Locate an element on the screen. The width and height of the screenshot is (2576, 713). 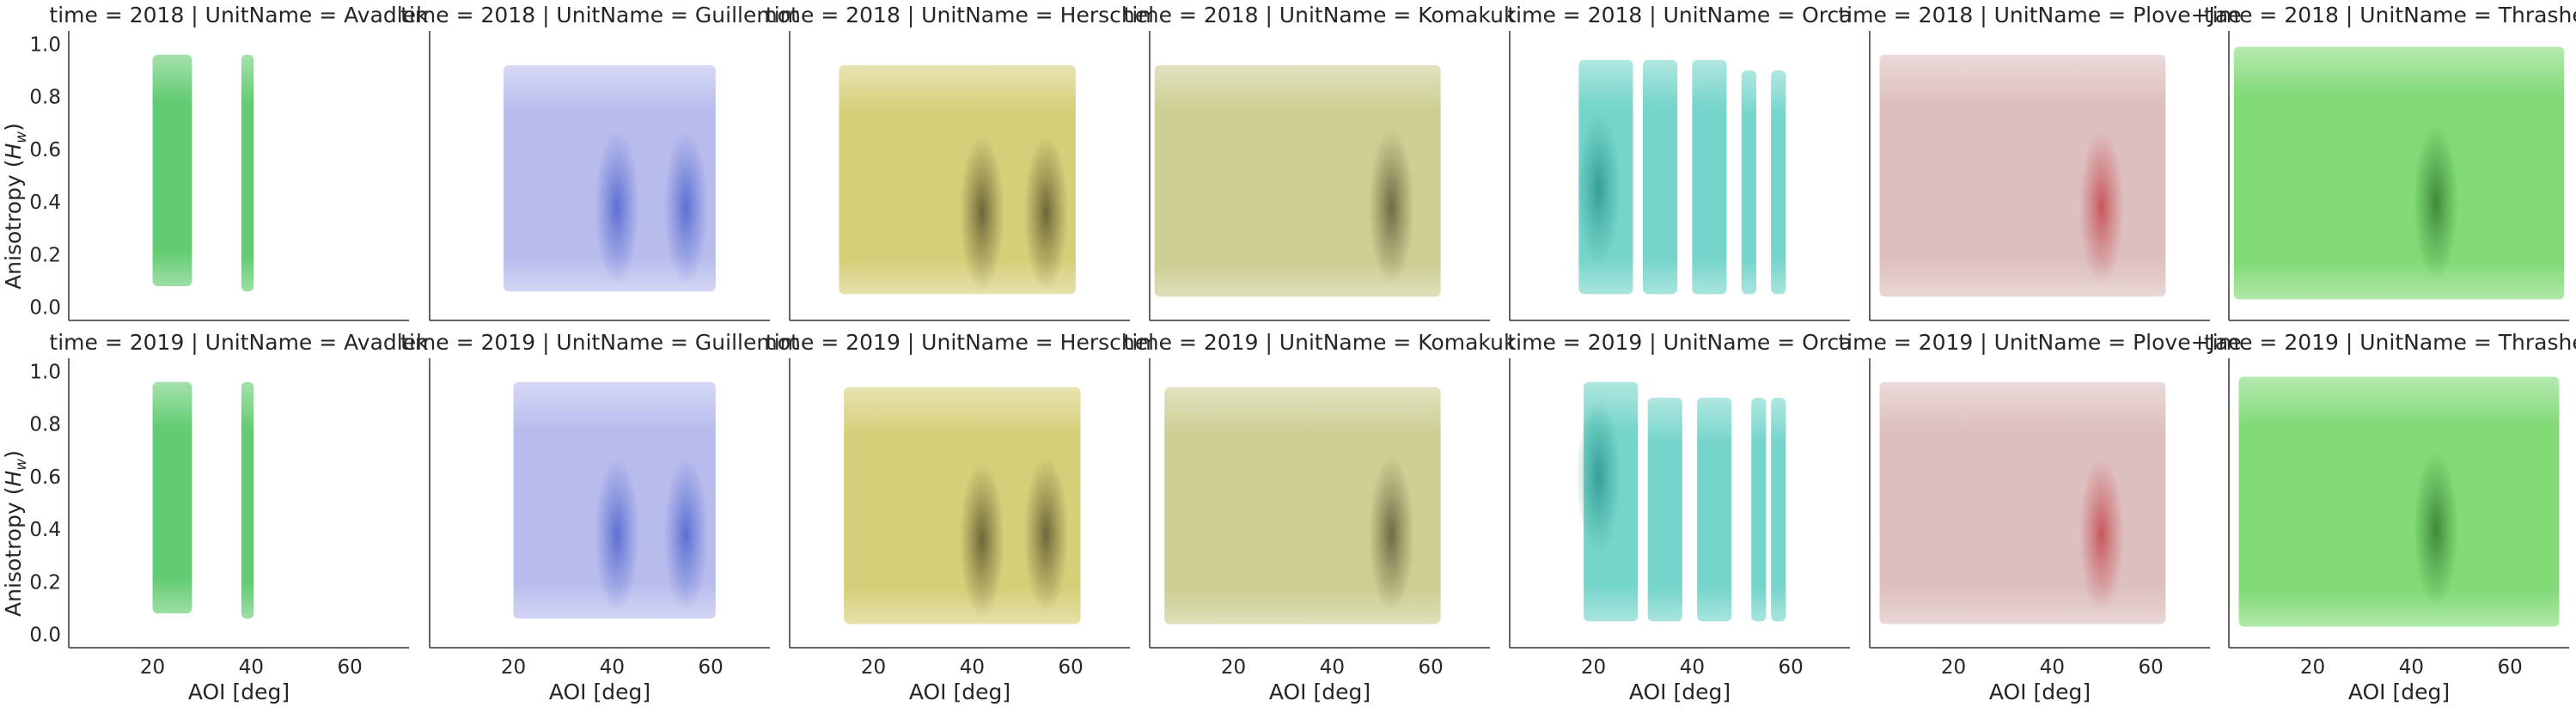
facet-panel-2018-plove-jae: time = 2018 | UnitName = Plove+Jae is located at coordinates (2040, 162).